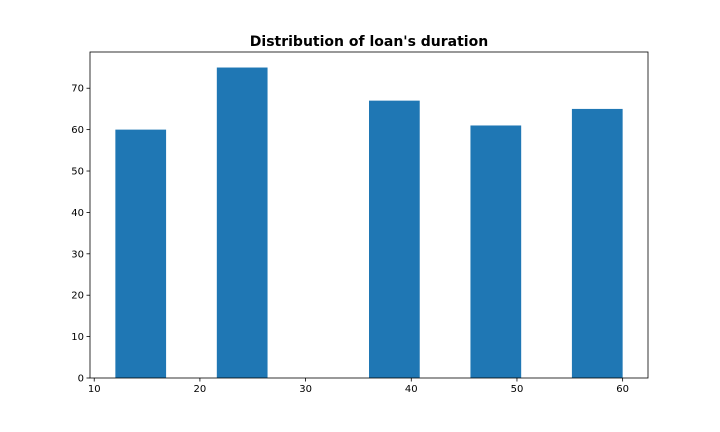 Image resolution: width=720 pixels, height=432 pixels. Describe the element at coordinates (305, 389) in the screenshot. I see `x-tick-label: 30` at that location.